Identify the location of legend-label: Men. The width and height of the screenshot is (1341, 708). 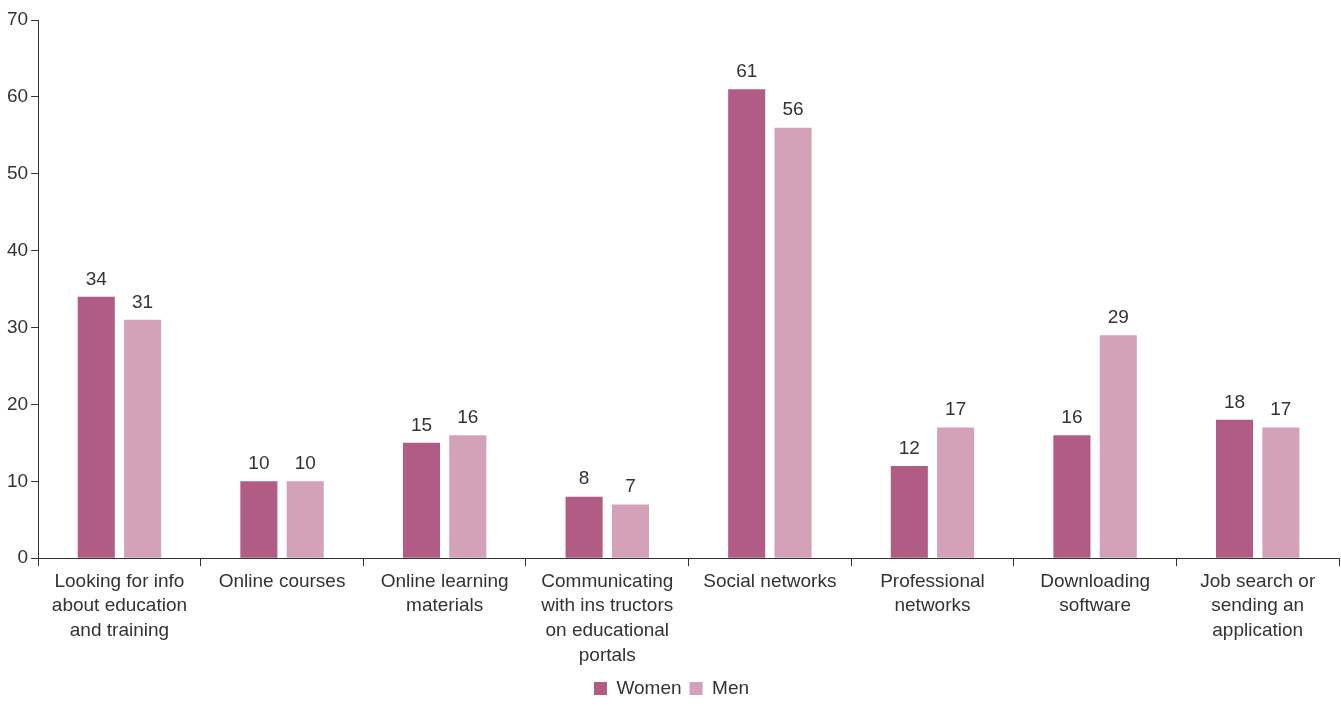
(731, 687).